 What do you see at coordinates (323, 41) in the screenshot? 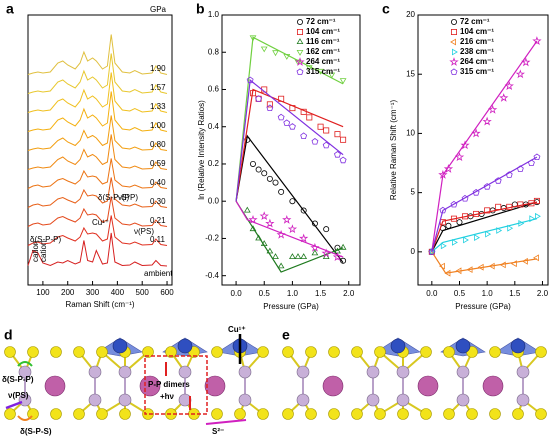
I see `legend-label: 116 cm⁻¹` at bounding box center [323, 41].